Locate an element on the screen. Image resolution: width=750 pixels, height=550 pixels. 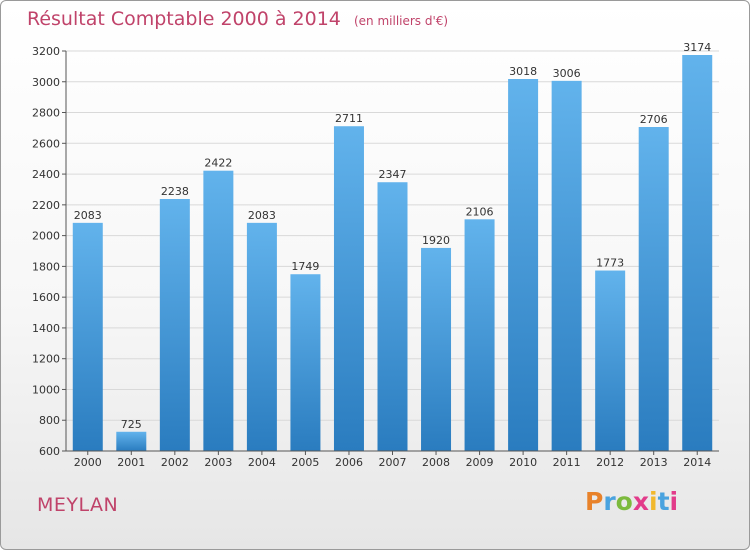
data-label: 725 is located at coordinates (131, 424).